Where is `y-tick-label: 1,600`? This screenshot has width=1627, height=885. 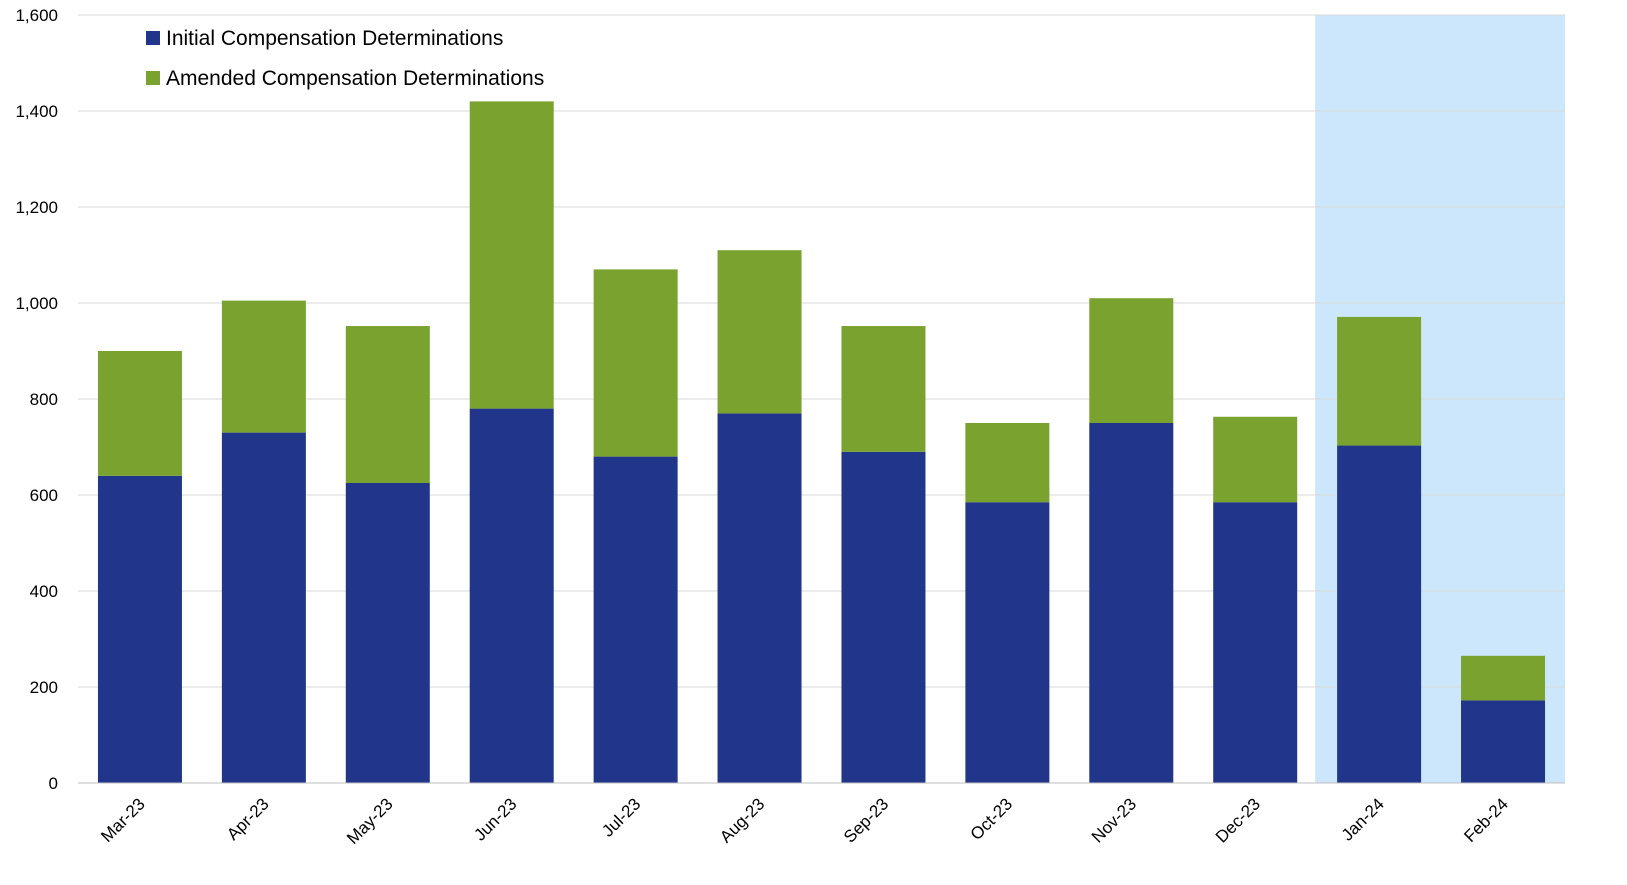
y-tick-label: 1,600 is located at coordinates (36, 15).